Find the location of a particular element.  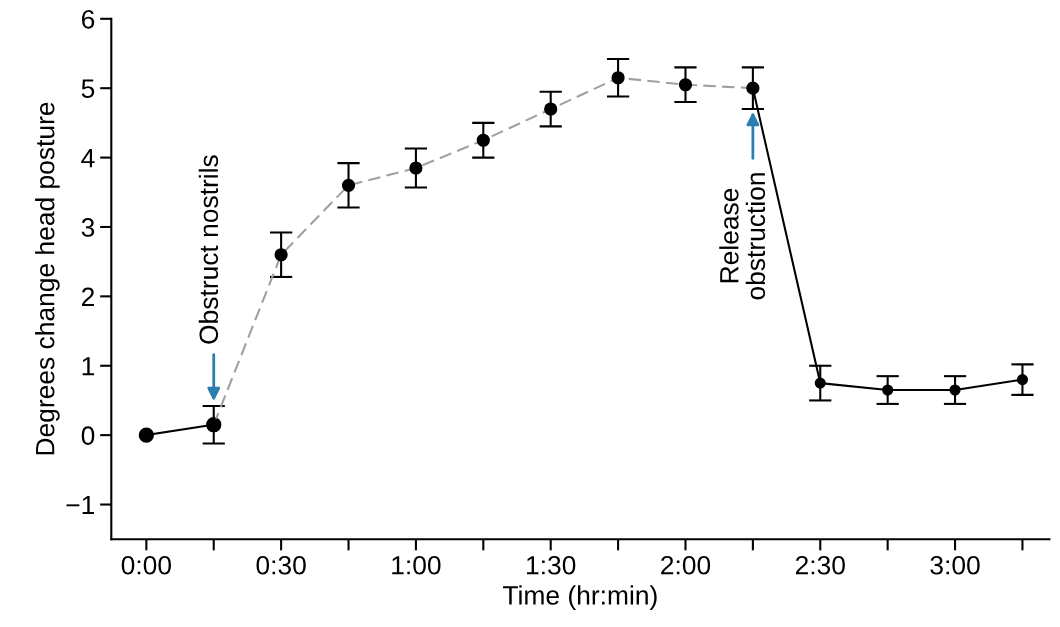

y-tick-label: 4 is located at coordinates (88, 158).